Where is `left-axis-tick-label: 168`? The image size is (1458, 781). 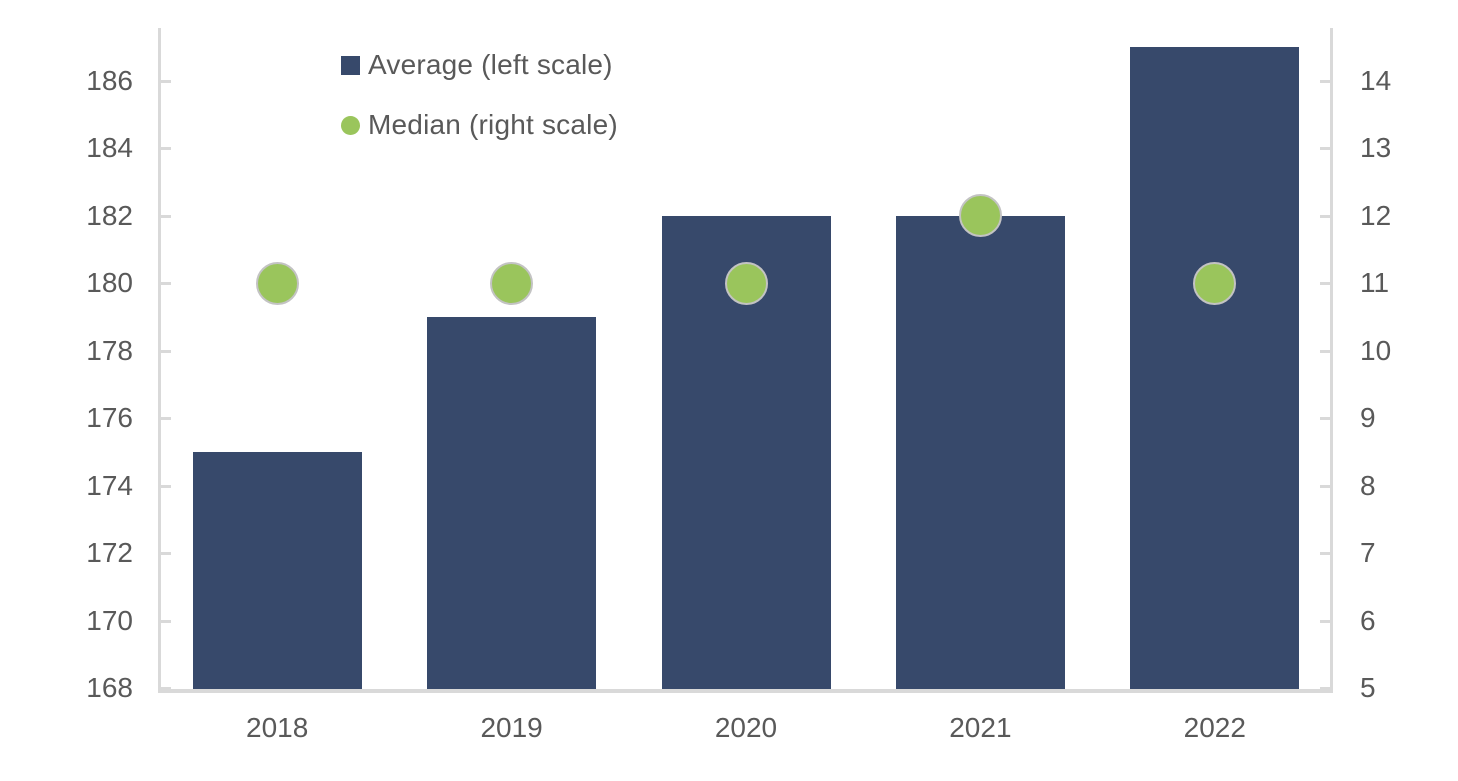
left-axis-tick-label: 168 is located at coordinates (109, 687).